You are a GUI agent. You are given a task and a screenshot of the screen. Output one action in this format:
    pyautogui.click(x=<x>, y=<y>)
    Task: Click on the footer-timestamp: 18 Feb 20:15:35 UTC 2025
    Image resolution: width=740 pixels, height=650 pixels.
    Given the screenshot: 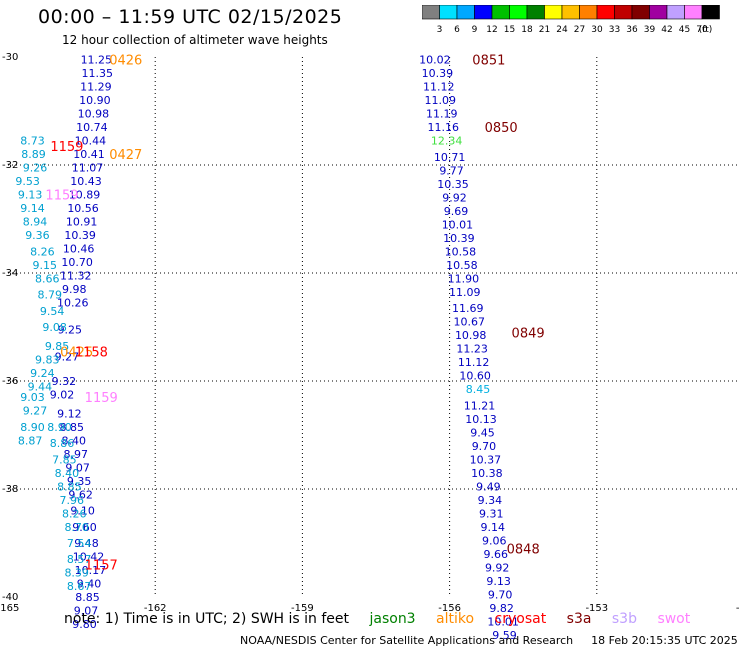 What is the action you would take?
    pyautogui.click(x=664, y=640)
    